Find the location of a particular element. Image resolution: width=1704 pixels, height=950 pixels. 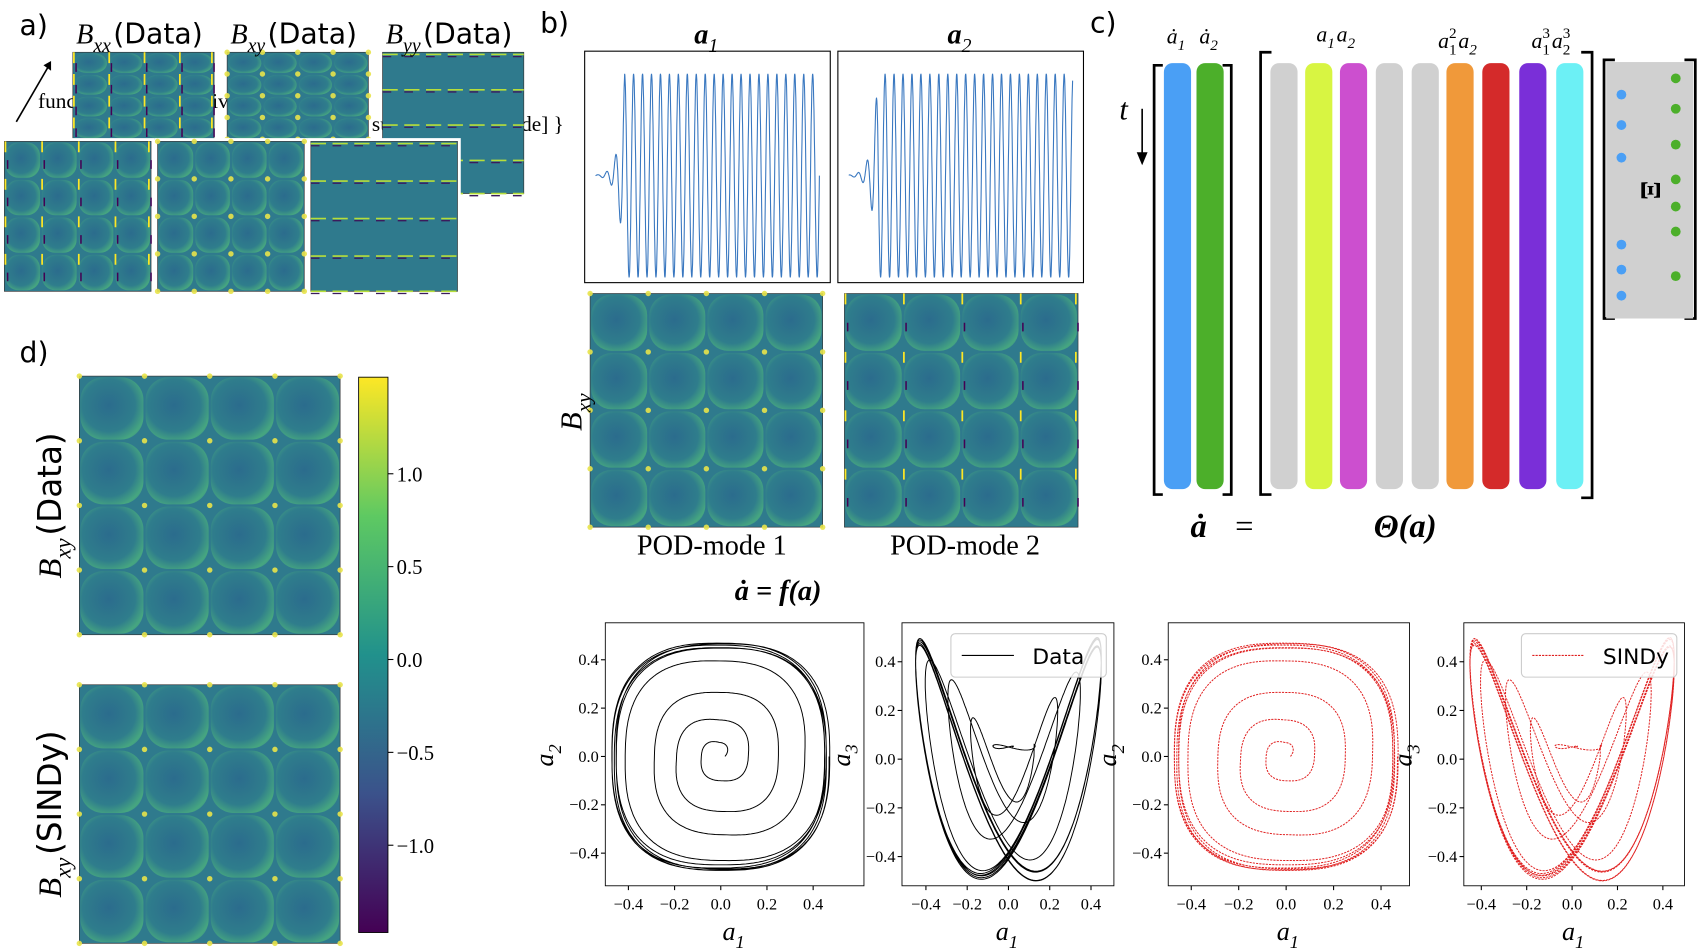

x-tick-label: 0.4 is located at coordinates (1663, 904).